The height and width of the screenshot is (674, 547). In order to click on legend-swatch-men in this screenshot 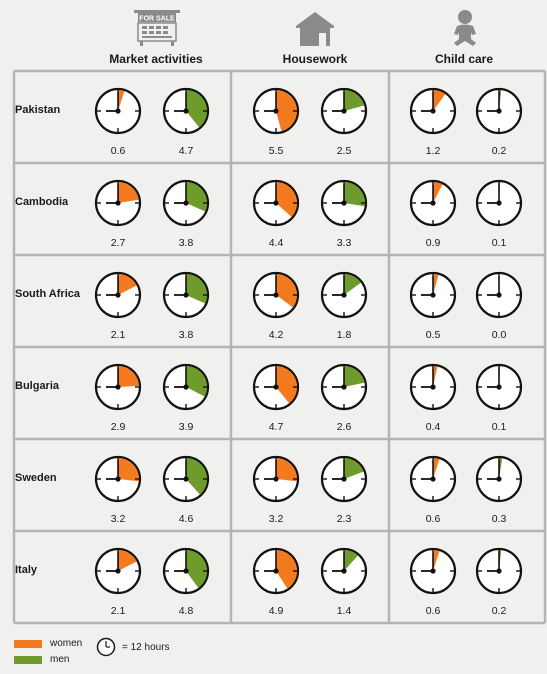, I will do `click(28, 660)`.